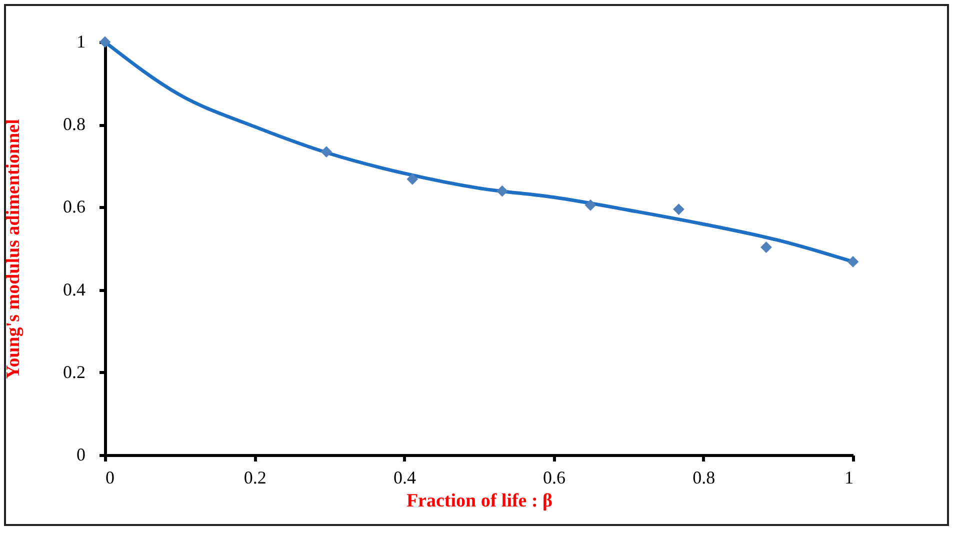 The width and height of the screenshot is (957, 533). Describe the element at coordinates (479, 501) in the screenshot. I see `x-axis-title: Fraction of life : β` at that location.